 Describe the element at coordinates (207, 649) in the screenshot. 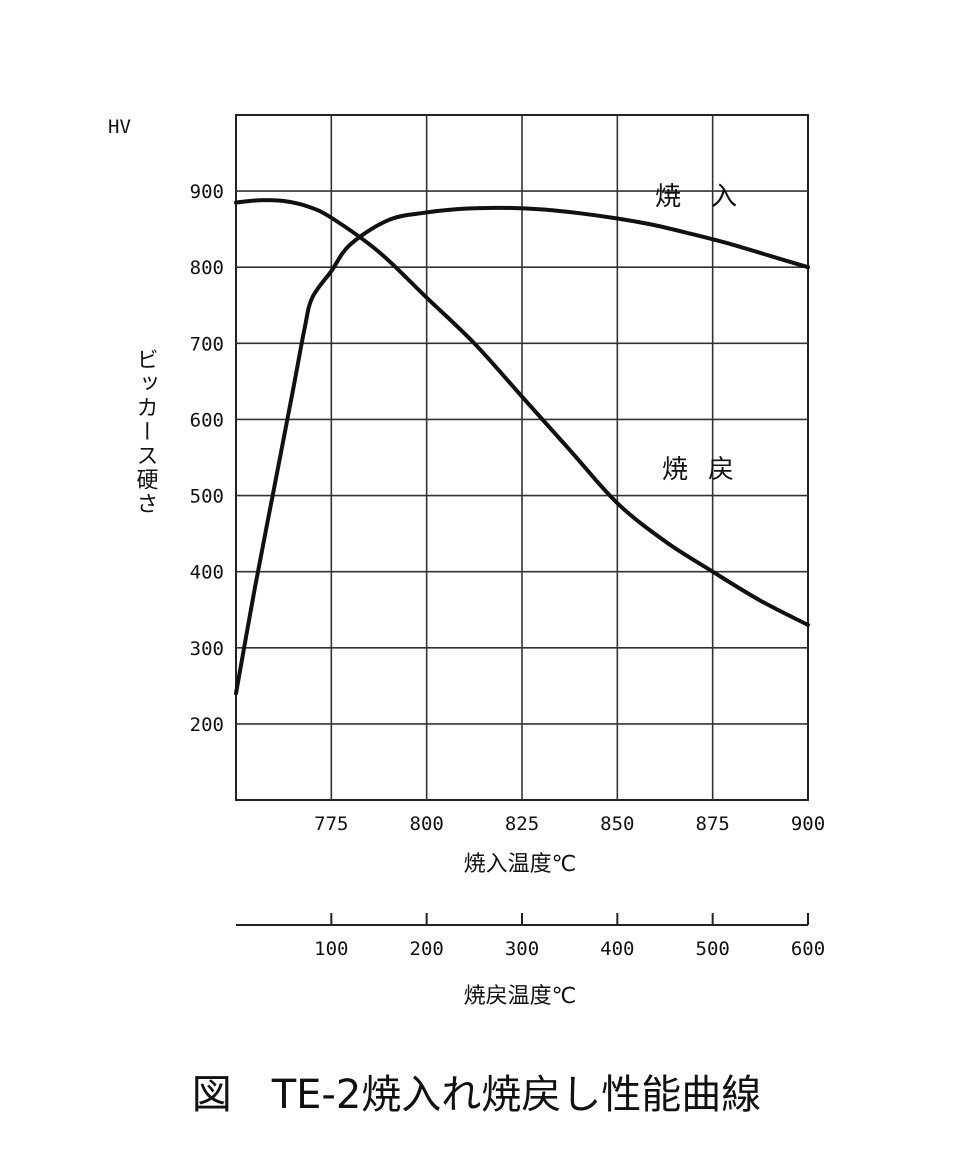

I see `y-tick-label: 300` at that location.